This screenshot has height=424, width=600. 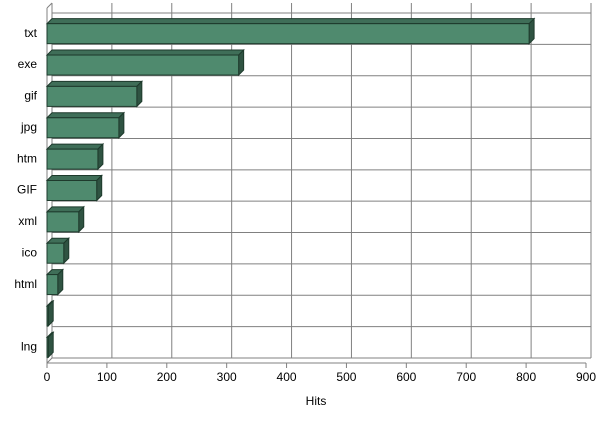 What do you see at coordinates (28, 127) in the screenshot?
I see `y-tick-label: jpg` at bounding box center [28, 127].